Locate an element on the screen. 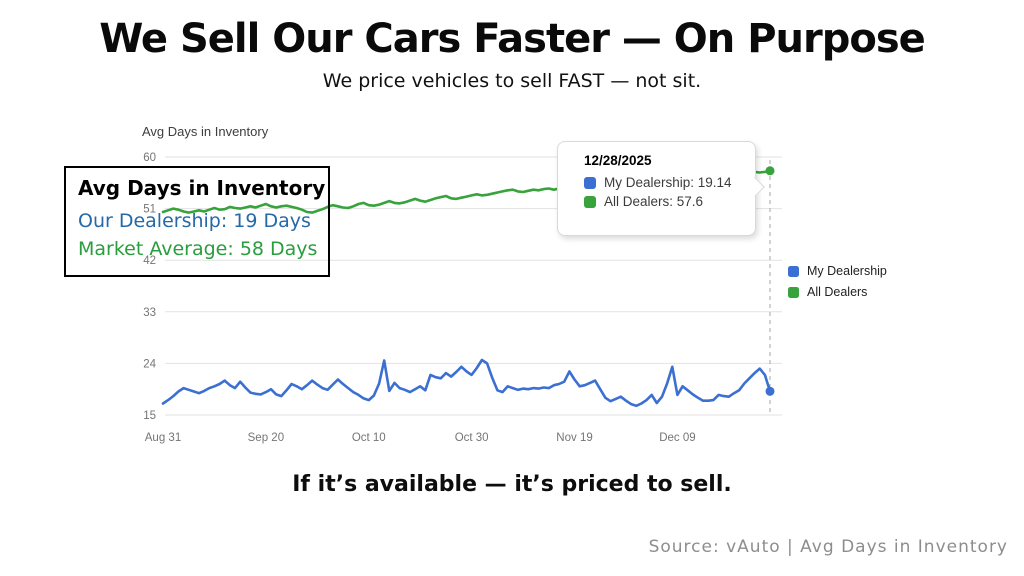  y-tick-label: 42 is located at coordinates (149, 261).